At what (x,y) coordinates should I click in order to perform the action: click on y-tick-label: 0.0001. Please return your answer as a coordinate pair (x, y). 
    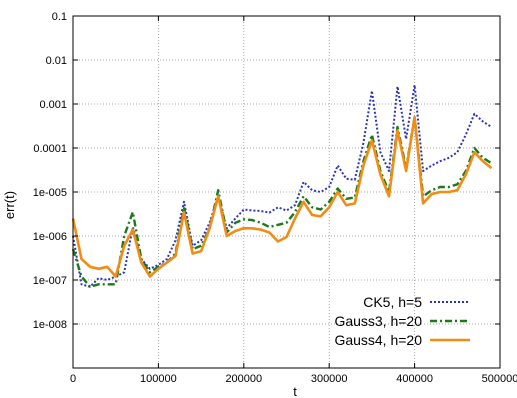
    Looking at the image, I should click on (50, 149).